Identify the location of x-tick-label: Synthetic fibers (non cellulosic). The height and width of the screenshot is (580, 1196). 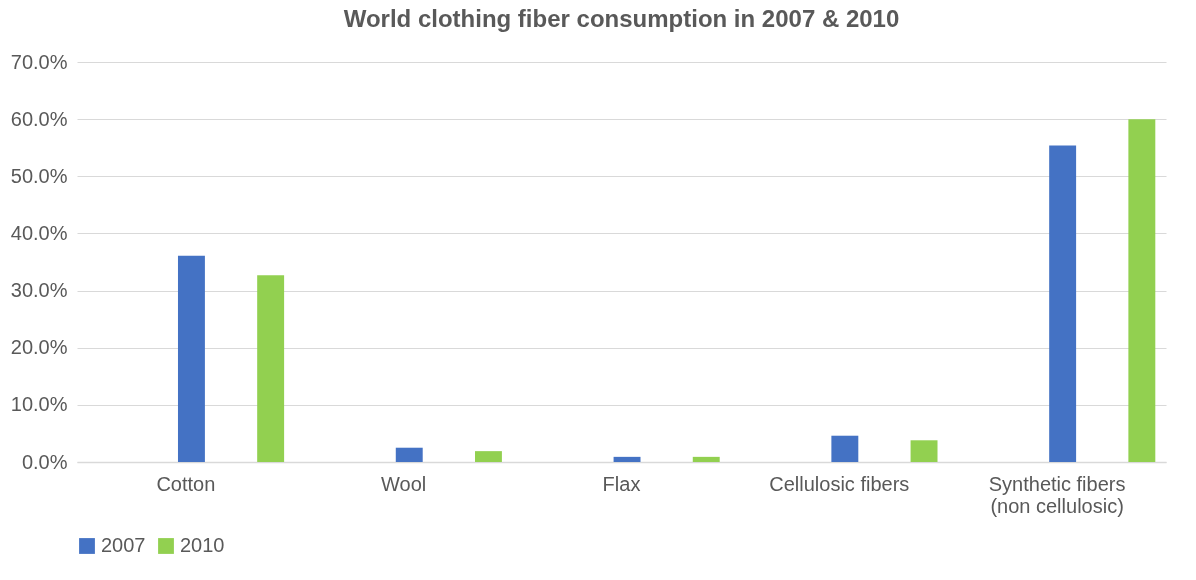
(1057, 494).